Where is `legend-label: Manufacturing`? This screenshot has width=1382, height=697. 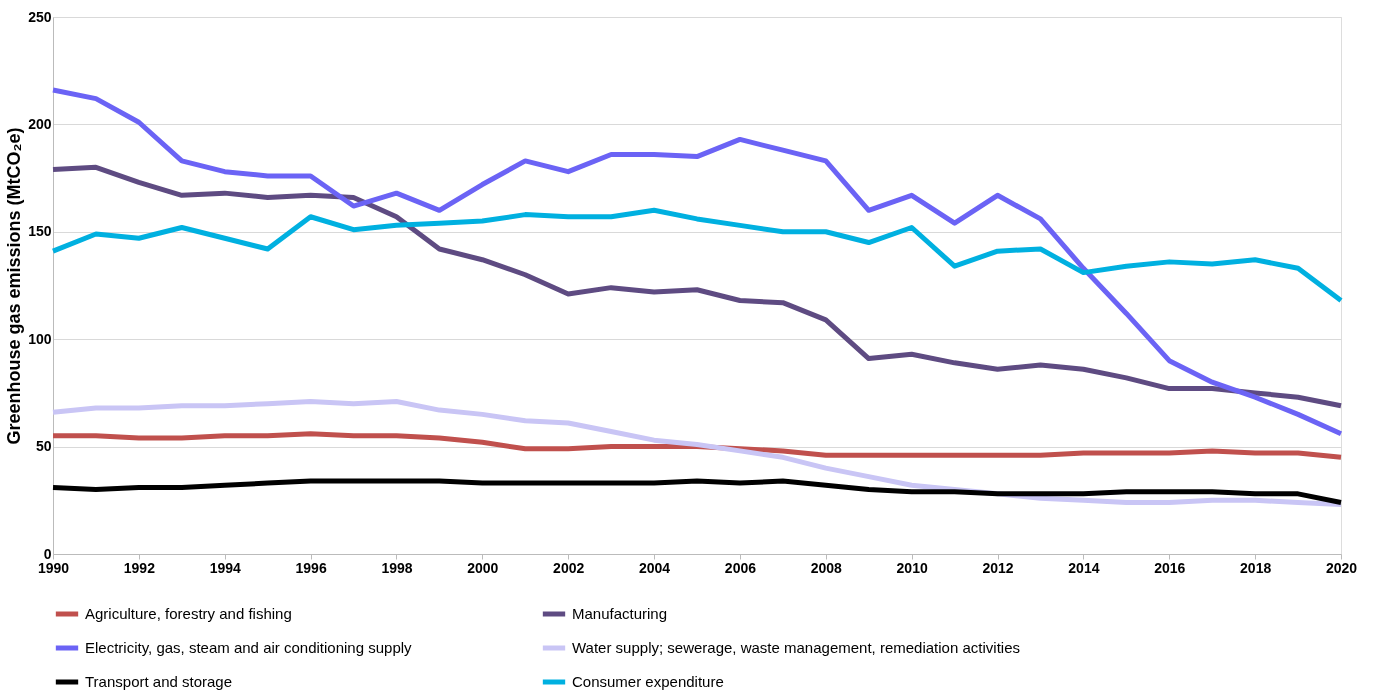 legend-label: Manufacturing is located at coordinates (620, 613).